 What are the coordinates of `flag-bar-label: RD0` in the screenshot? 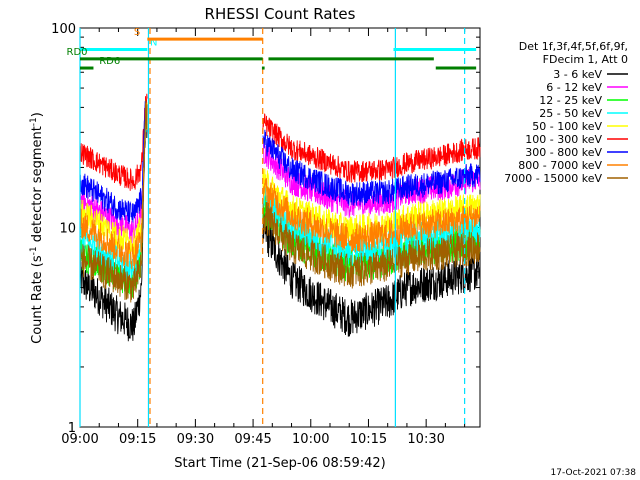 It's located at (77, 52).